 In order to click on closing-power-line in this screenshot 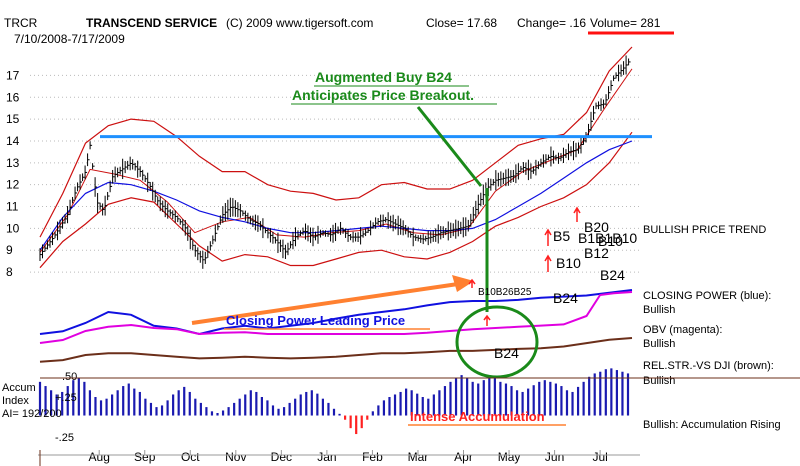, I will do `click(336, 312)`.